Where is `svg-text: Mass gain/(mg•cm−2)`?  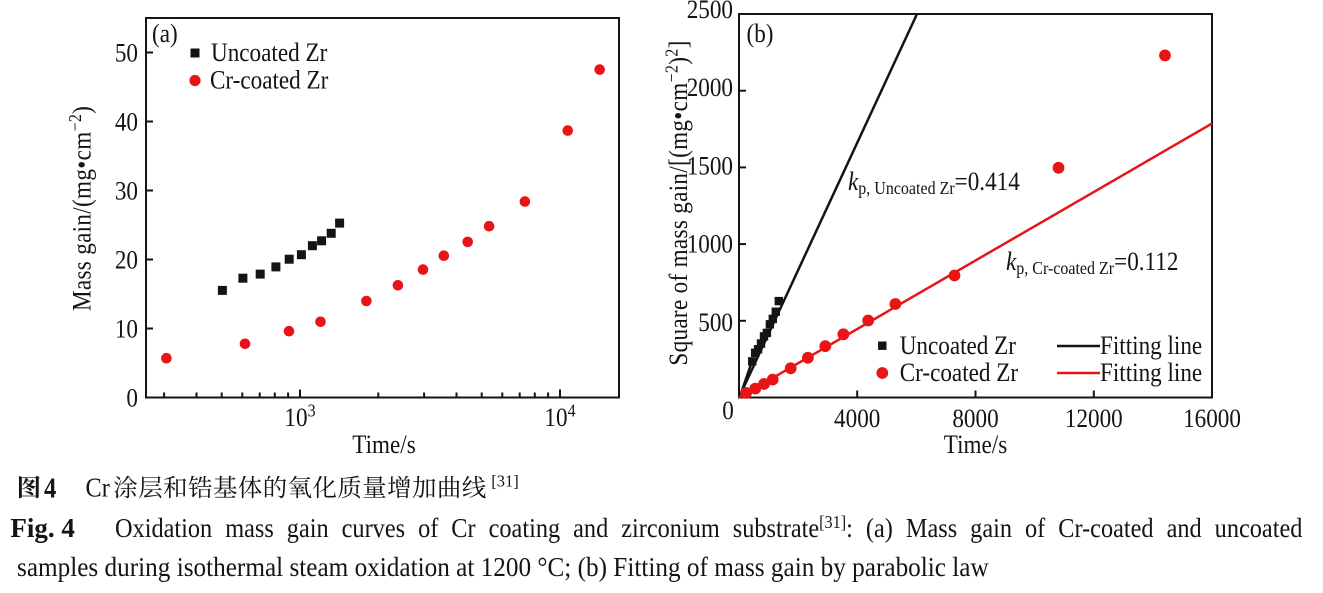 svg-text: Mass gain/(mg•cm−2) is located at coordinates (81, 208).